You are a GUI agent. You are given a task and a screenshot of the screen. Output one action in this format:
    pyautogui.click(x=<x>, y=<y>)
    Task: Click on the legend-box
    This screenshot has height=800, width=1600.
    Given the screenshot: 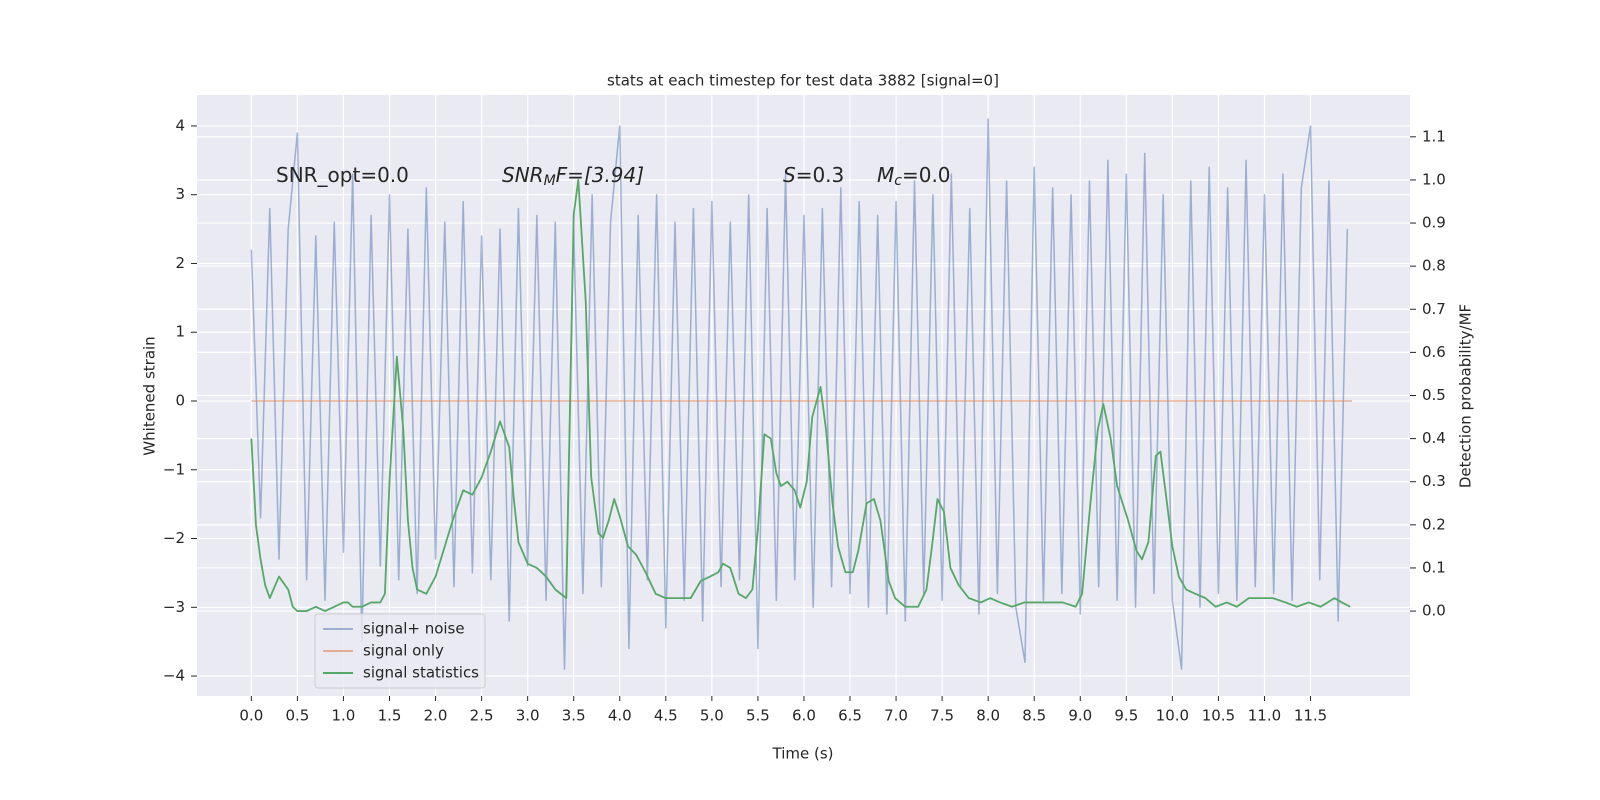 What is the action you would take?
    pyautogui.click(x=400, y=651)
    